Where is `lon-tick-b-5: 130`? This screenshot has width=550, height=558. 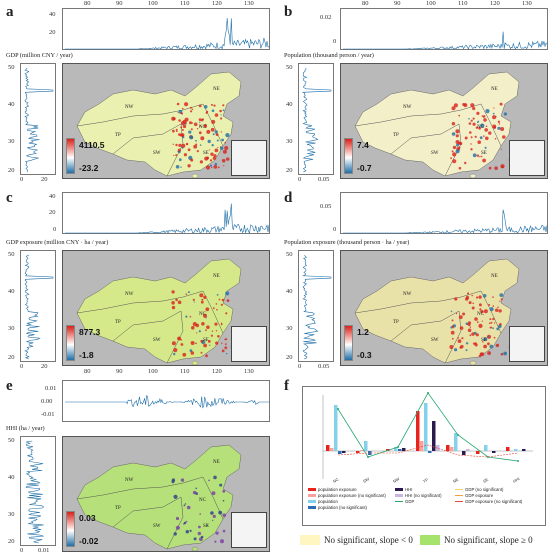
lon-tick-b-5: 130 is located at coordinates (527, 3).